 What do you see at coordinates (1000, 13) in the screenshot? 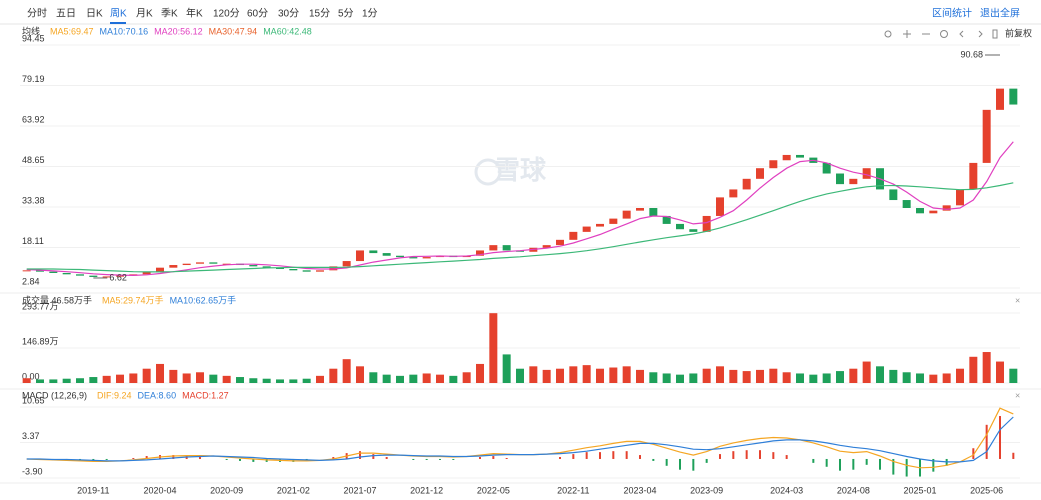
I see `toolbar-link: 退出全屏` at bounding box center [1000, 13].